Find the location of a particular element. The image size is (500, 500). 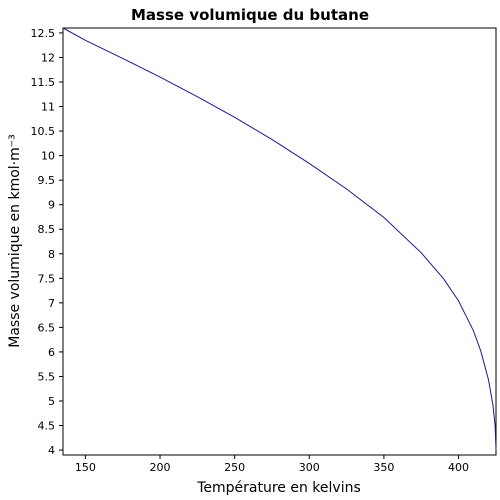

x-tick-label: 200 is located at coordinates (160, 467).